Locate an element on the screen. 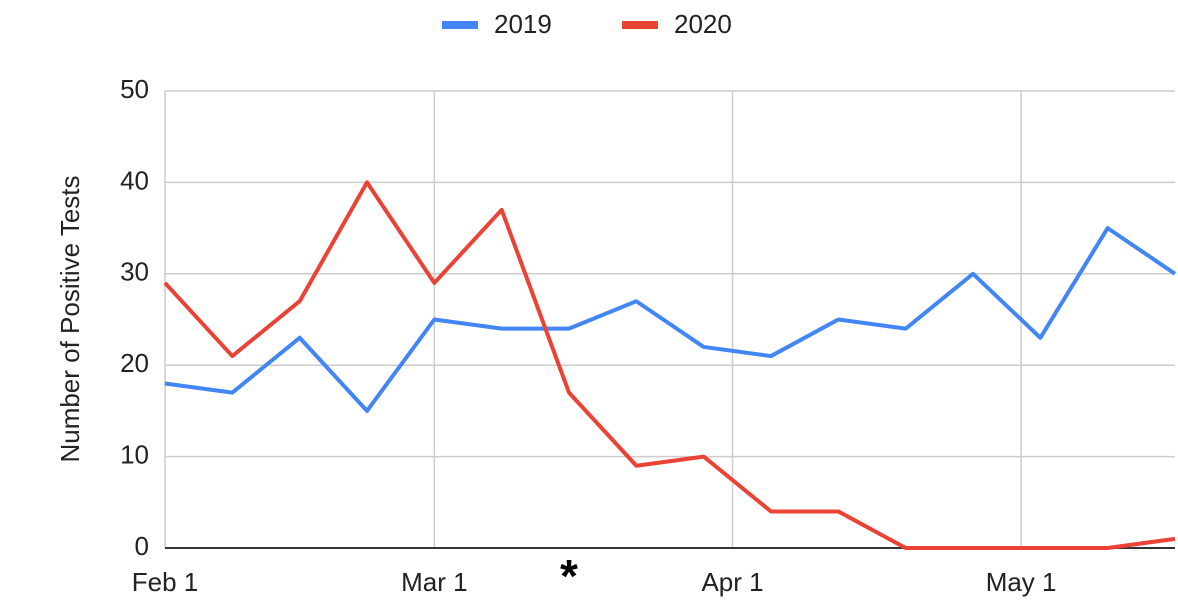 This screenshot has width=1178, height=606. x-tick-label: Feb 1 is located at coordinates (165, 582).